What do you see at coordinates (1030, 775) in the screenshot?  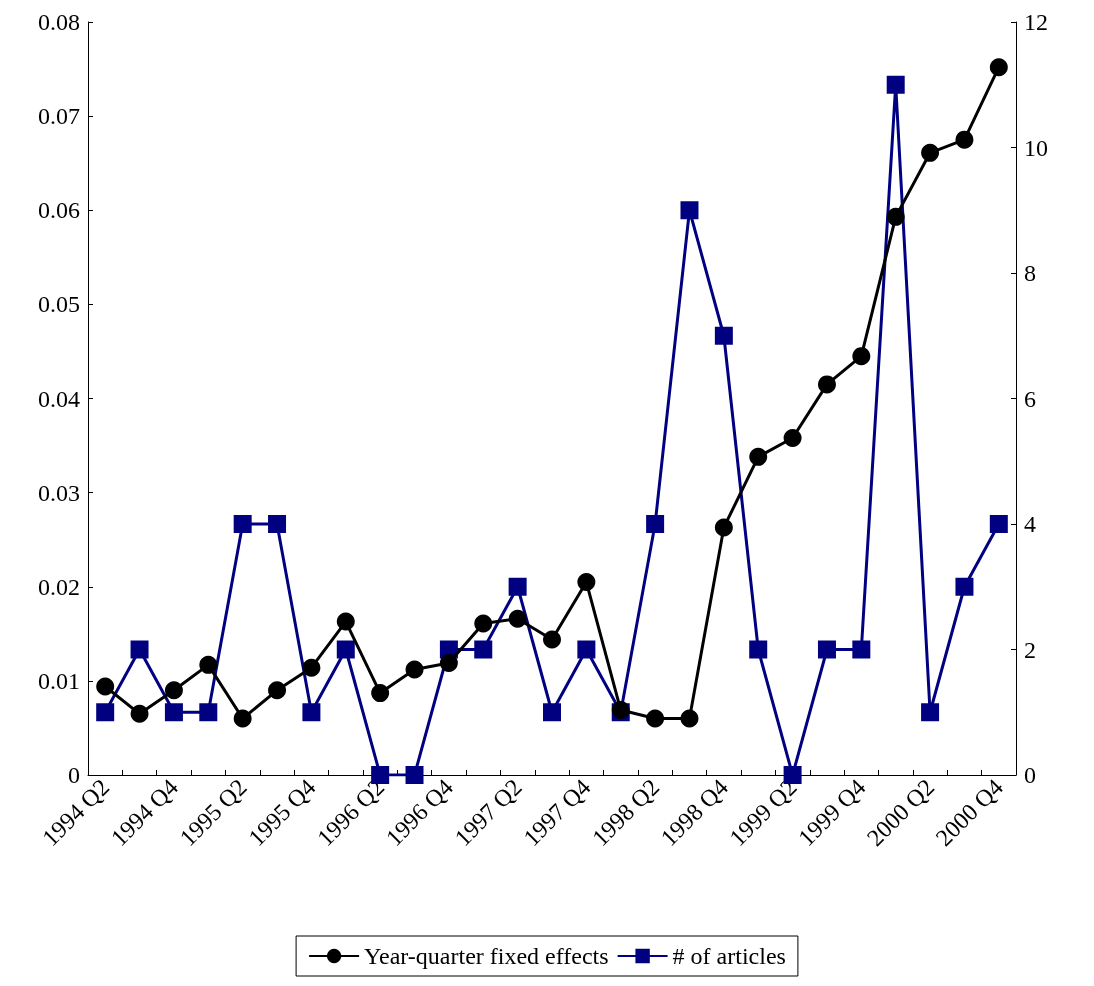 I see `y2-tick-label: 0` at bounding box center [1030, 775].